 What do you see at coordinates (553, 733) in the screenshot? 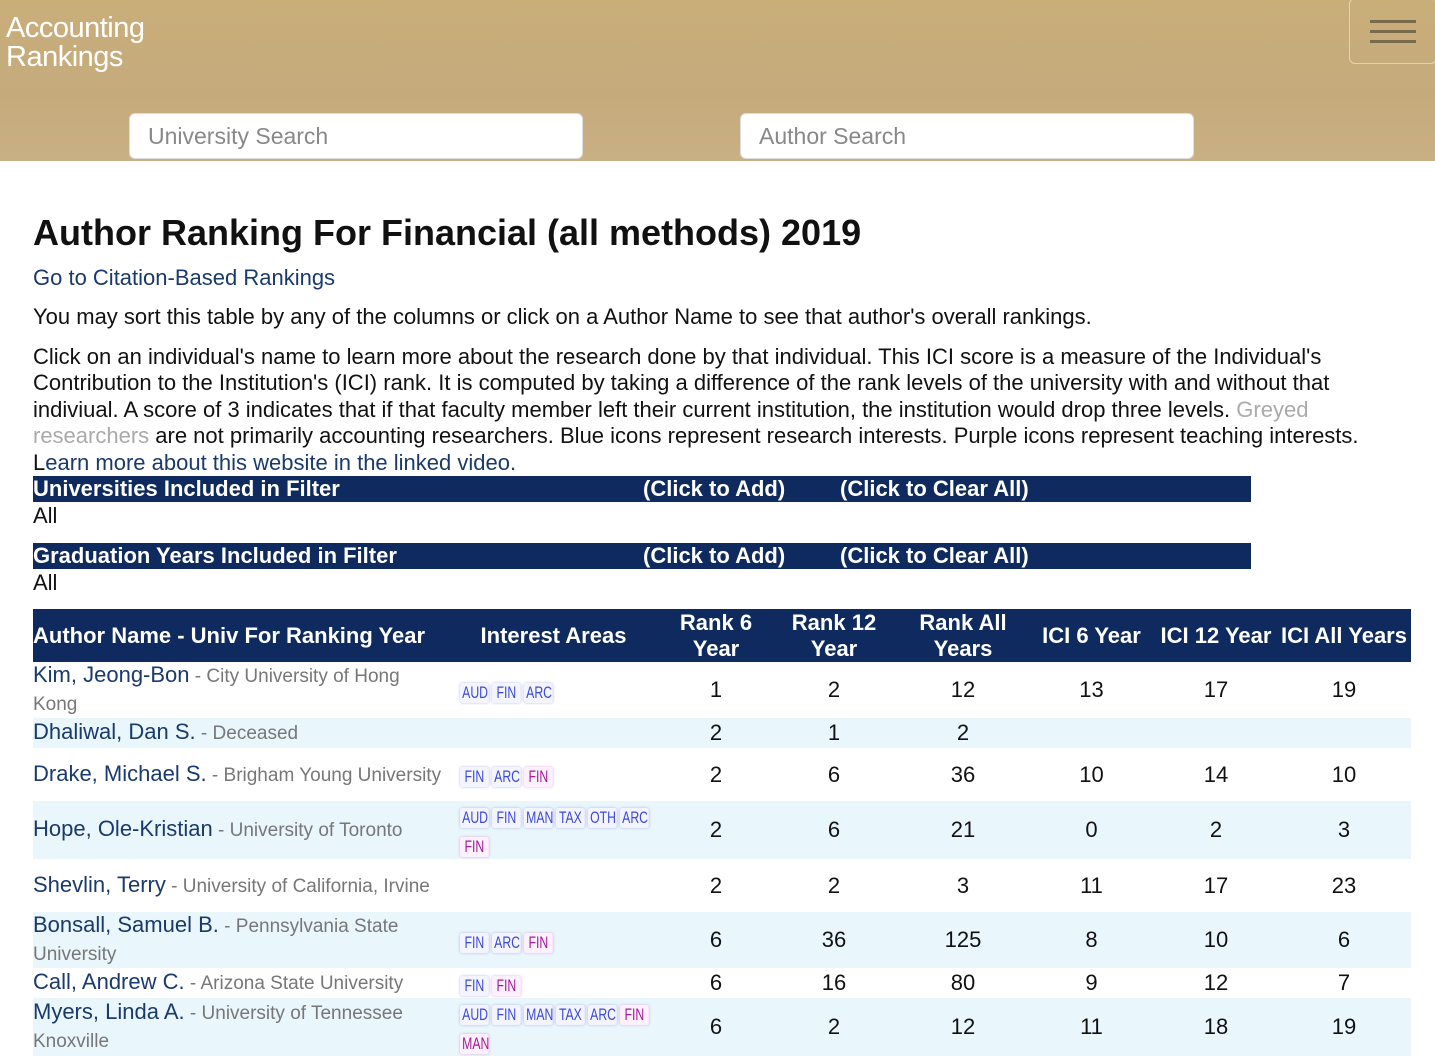
I see `interest-areas-cell` at bounding box center [553, 733].